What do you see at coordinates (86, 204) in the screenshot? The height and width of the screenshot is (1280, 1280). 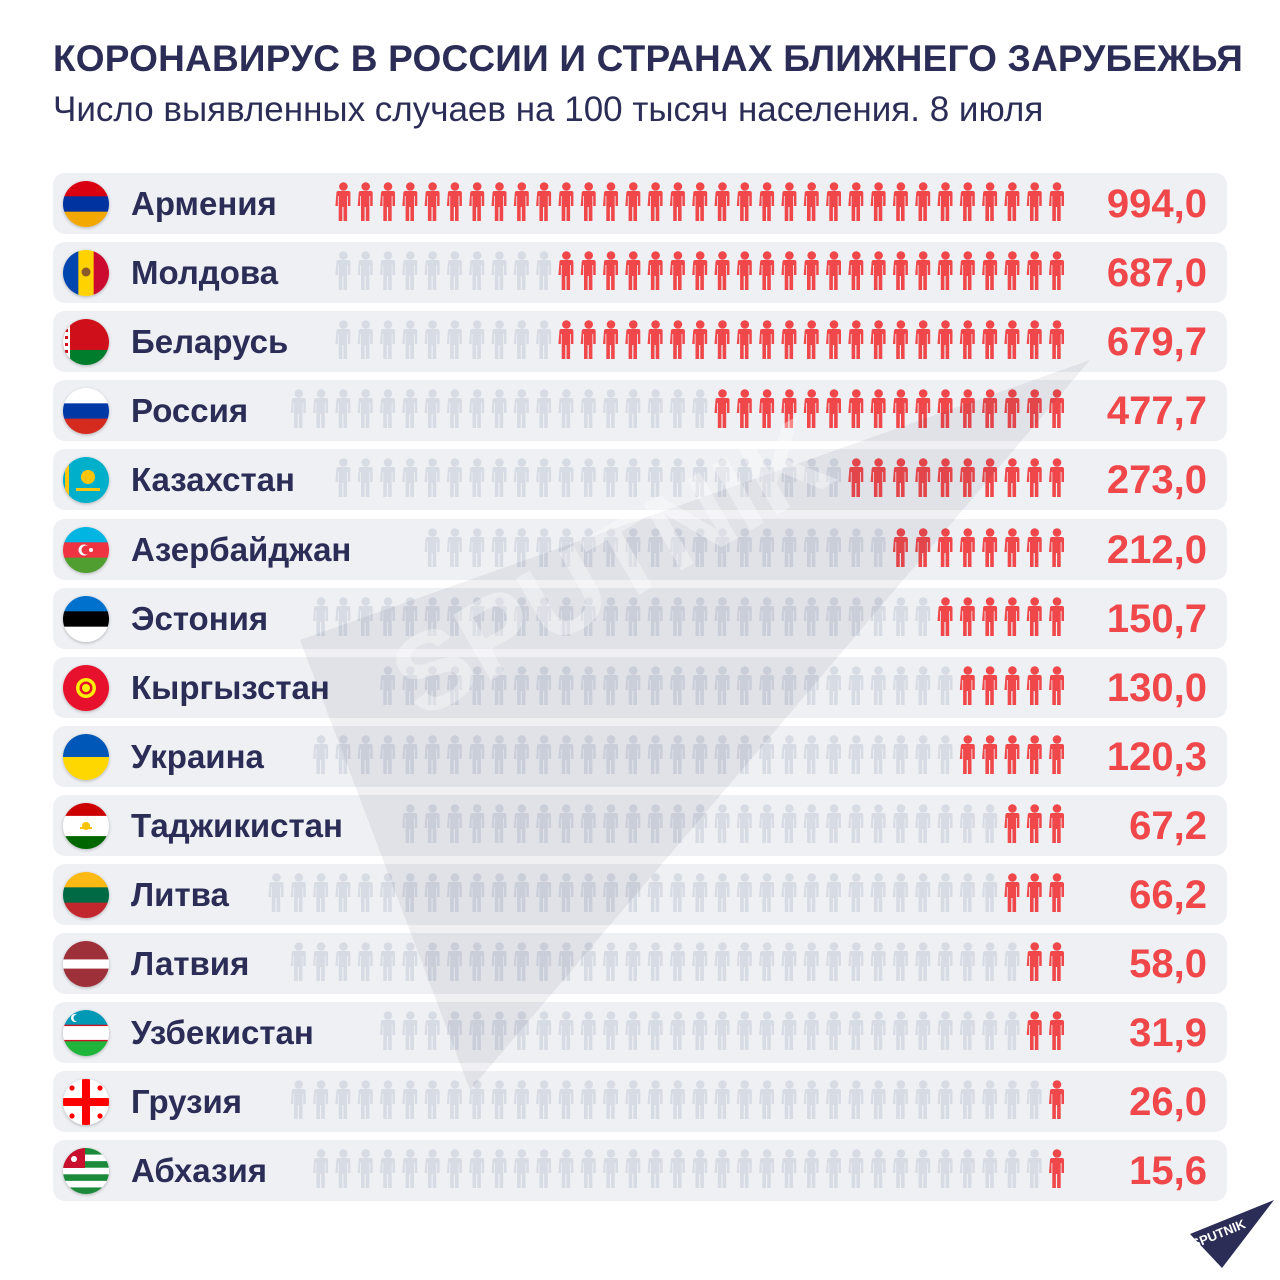 I see `armenia-flag-icon` at bounding box center [86, 204].